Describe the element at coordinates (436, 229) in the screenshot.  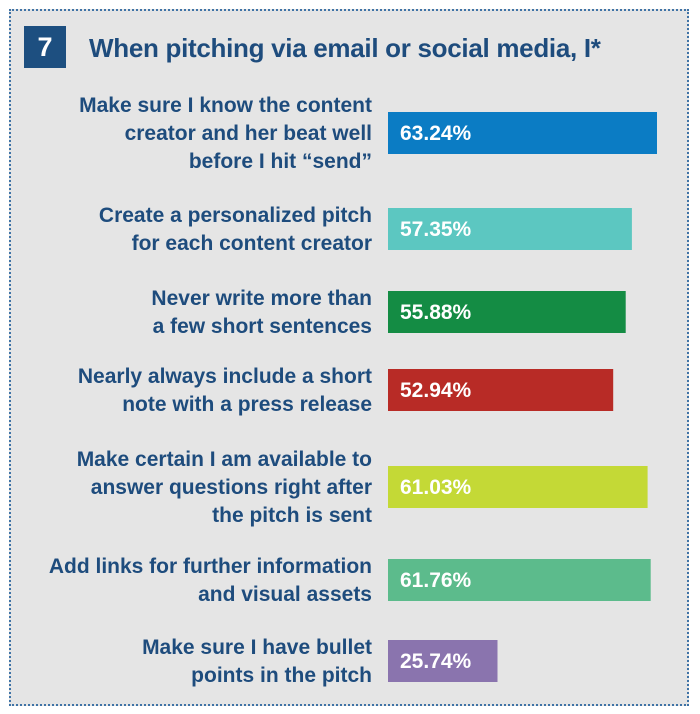
I see `bar-value-label-2: 57.35%` at that location.